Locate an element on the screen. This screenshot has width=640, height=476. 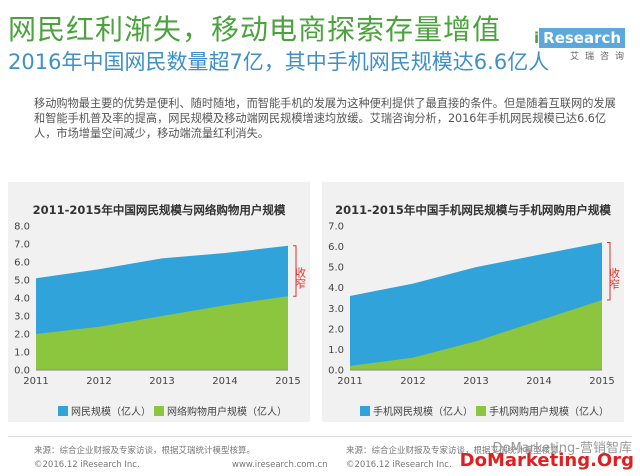
source-note-right: 来源：综合企业财报及专家访谈，根据艾瑞统计模型核算。 is located at coordinates (457, 451).